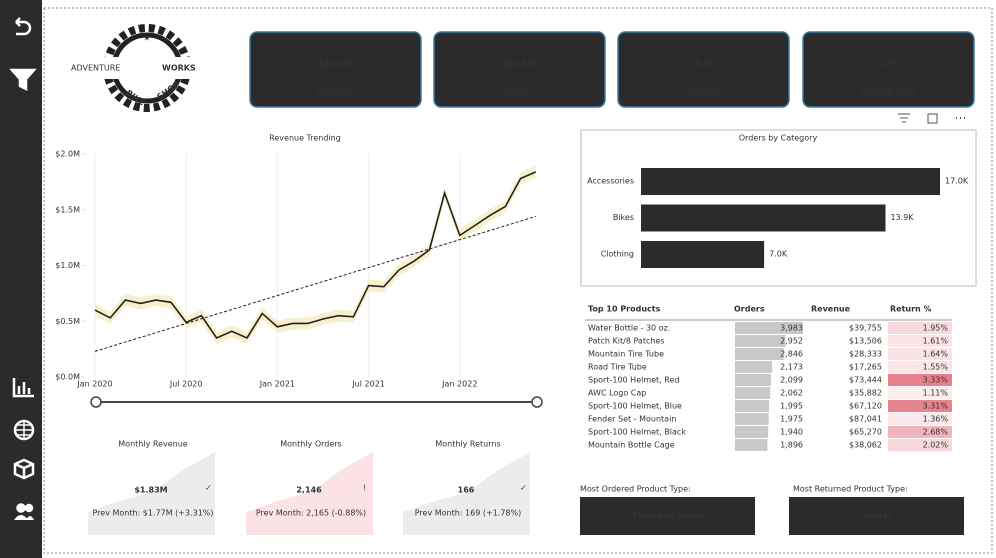 The width and height of the screenshot is (996, 558). I want to click on card-value: 166, so click(466, 490).